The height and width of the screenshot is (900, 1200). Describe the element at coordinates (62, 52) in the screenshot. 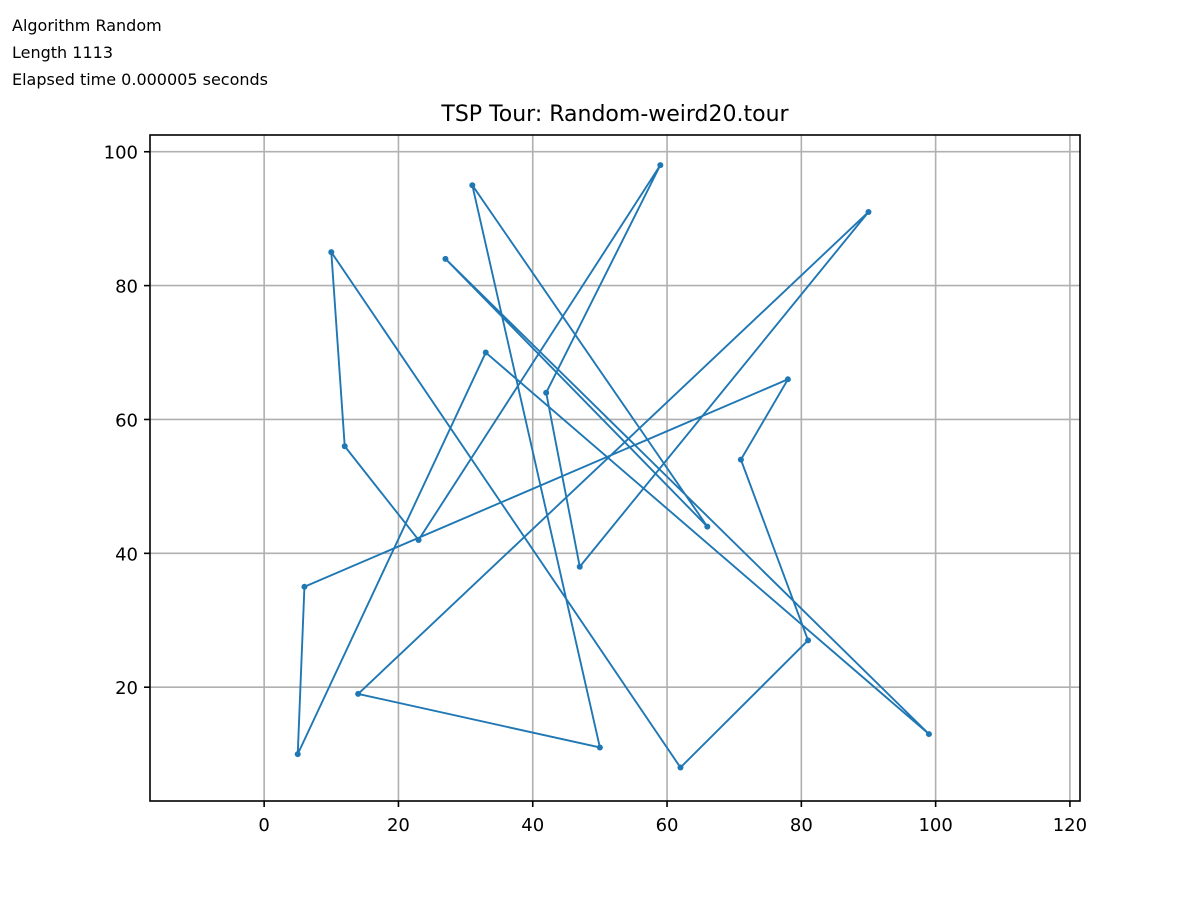

I see `tour-length-label: Length 1113` at that location.